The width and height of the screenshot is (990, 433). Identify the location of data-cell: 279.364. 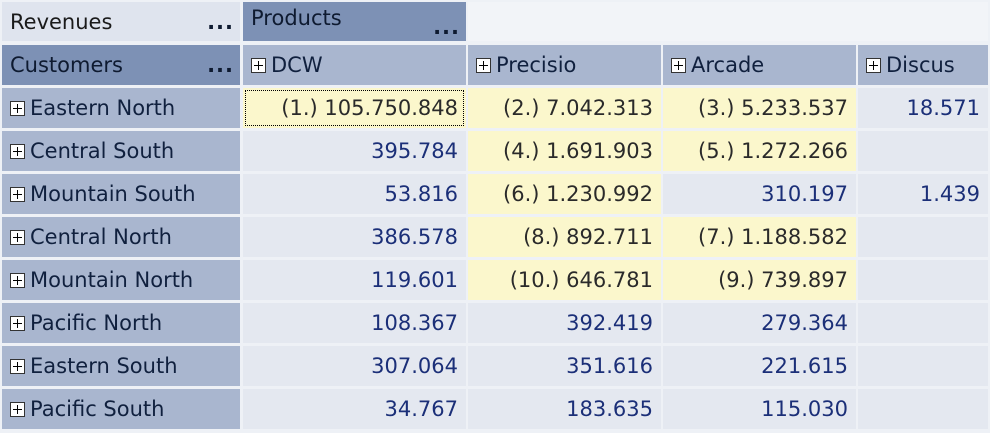
(759, 323).